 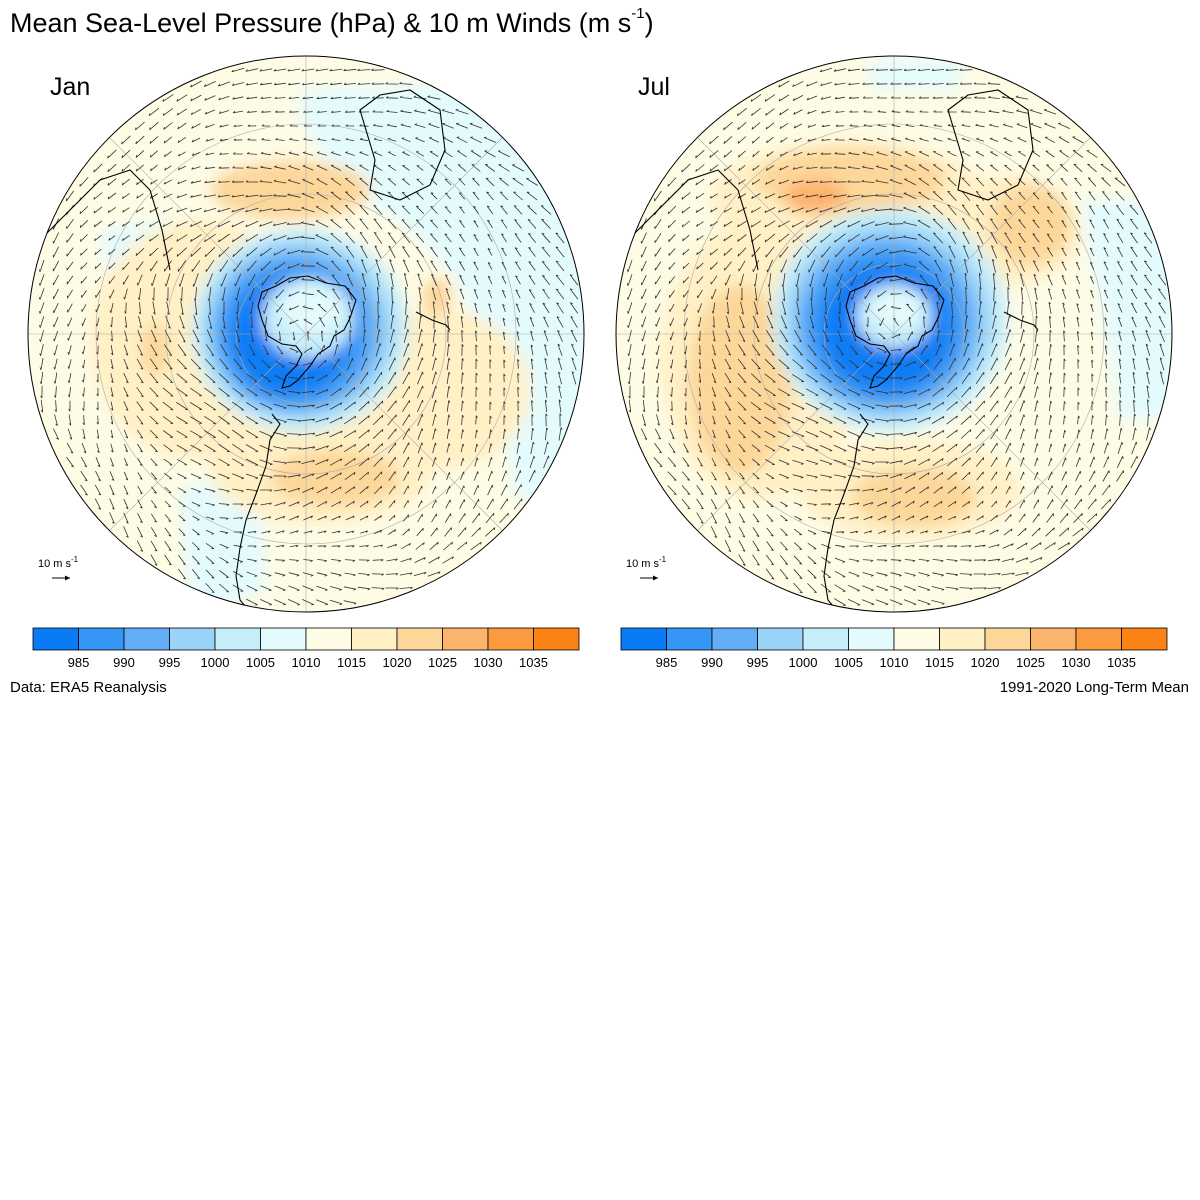 What do you see at coordinates (70, 87) in the screenshot?
I see `panel-label-jan: Jan` at bounding box center [70, 87].